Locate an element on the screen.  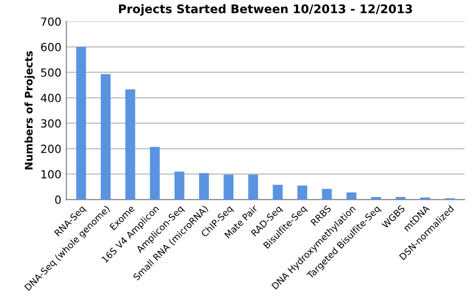
y-tick-label: 400 is located at coordinates (50, 98).